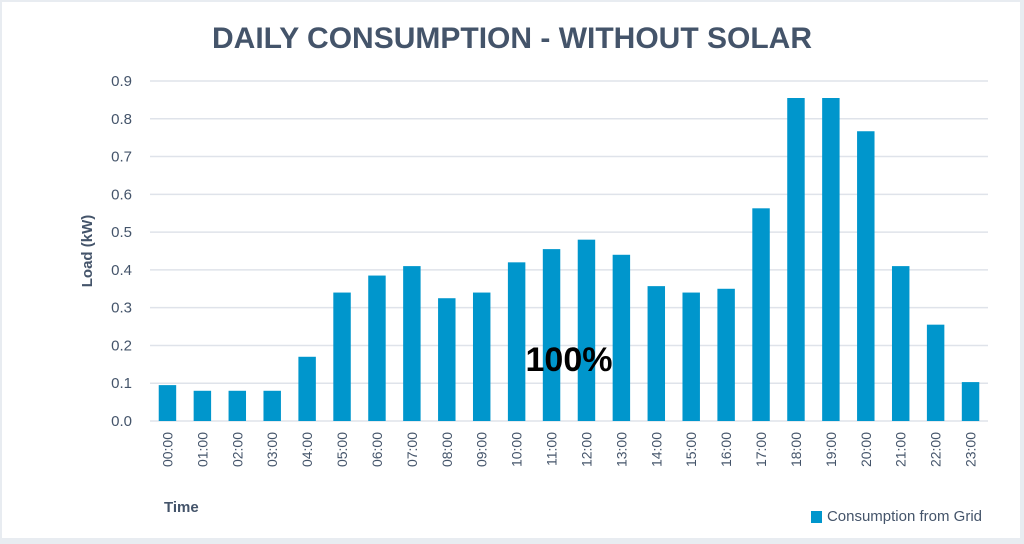  I want to click on legend-label-consumption: Consumption from Grid, so click(904, 516).